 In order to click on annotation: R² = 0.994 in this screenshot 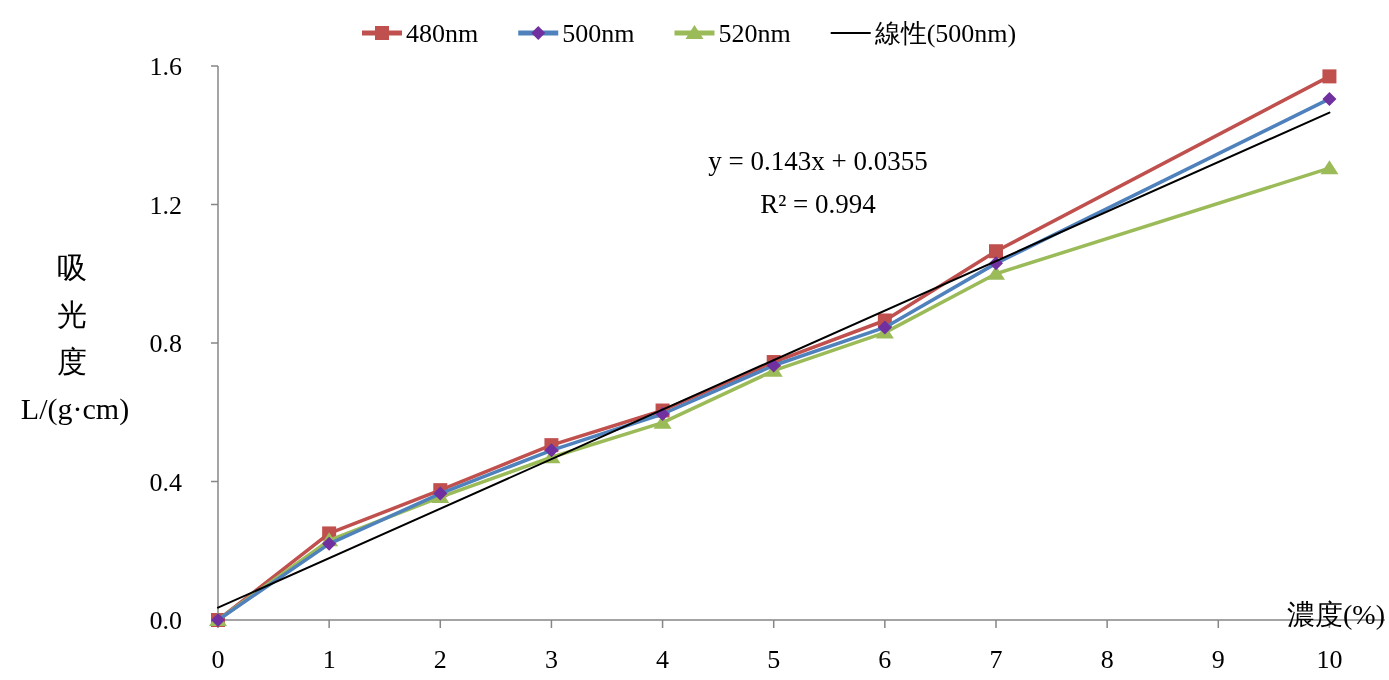, I will do `click(818, 204)`.